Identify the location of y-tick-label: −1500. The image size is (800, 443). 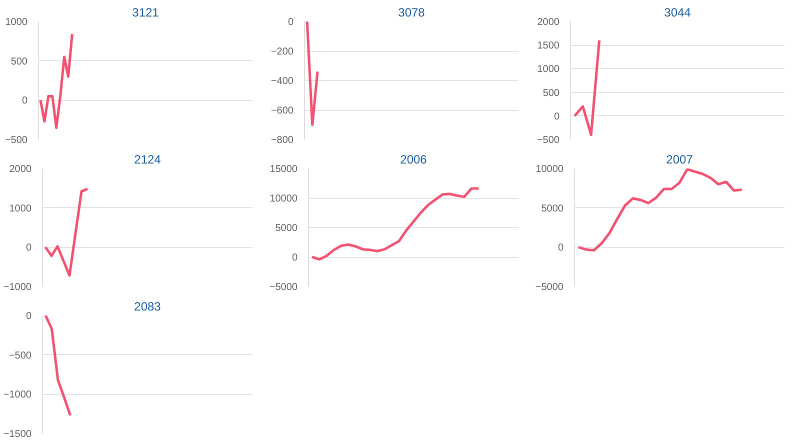
(17, 434).